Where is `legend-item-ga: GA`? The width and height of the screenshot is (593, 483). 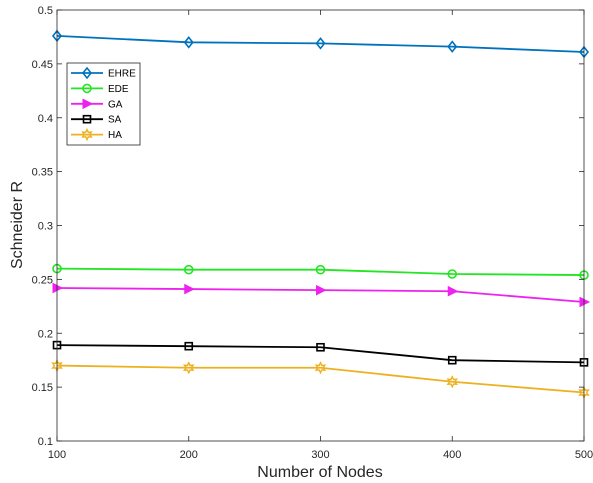 legend-item-ga: GA is located at coordinates (97, 104).